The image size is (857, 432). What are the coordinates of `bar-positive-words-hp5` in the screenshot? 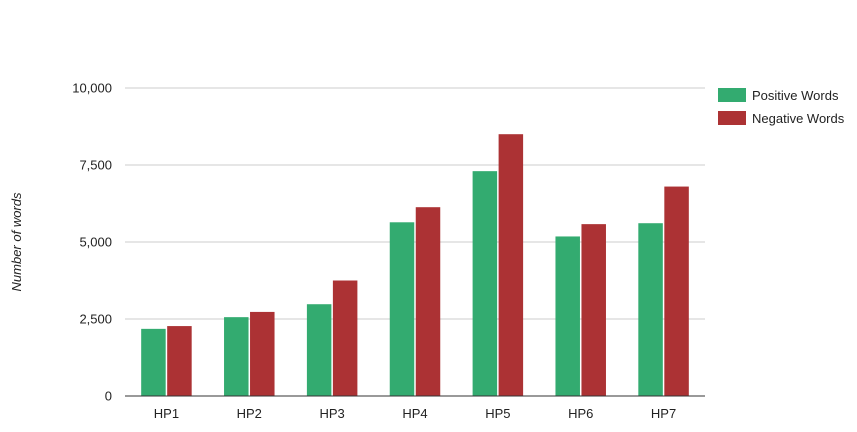 It's located at (485, 283).